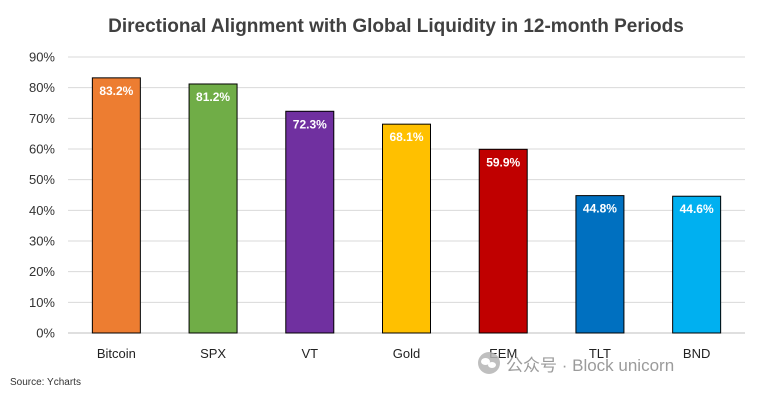 The height and width of the screenshot is (405, 760). What do you see at coordinates (213, 353) in the screenshot?
I see `category-label-spx: SPX` at bounding box center [213, 353].